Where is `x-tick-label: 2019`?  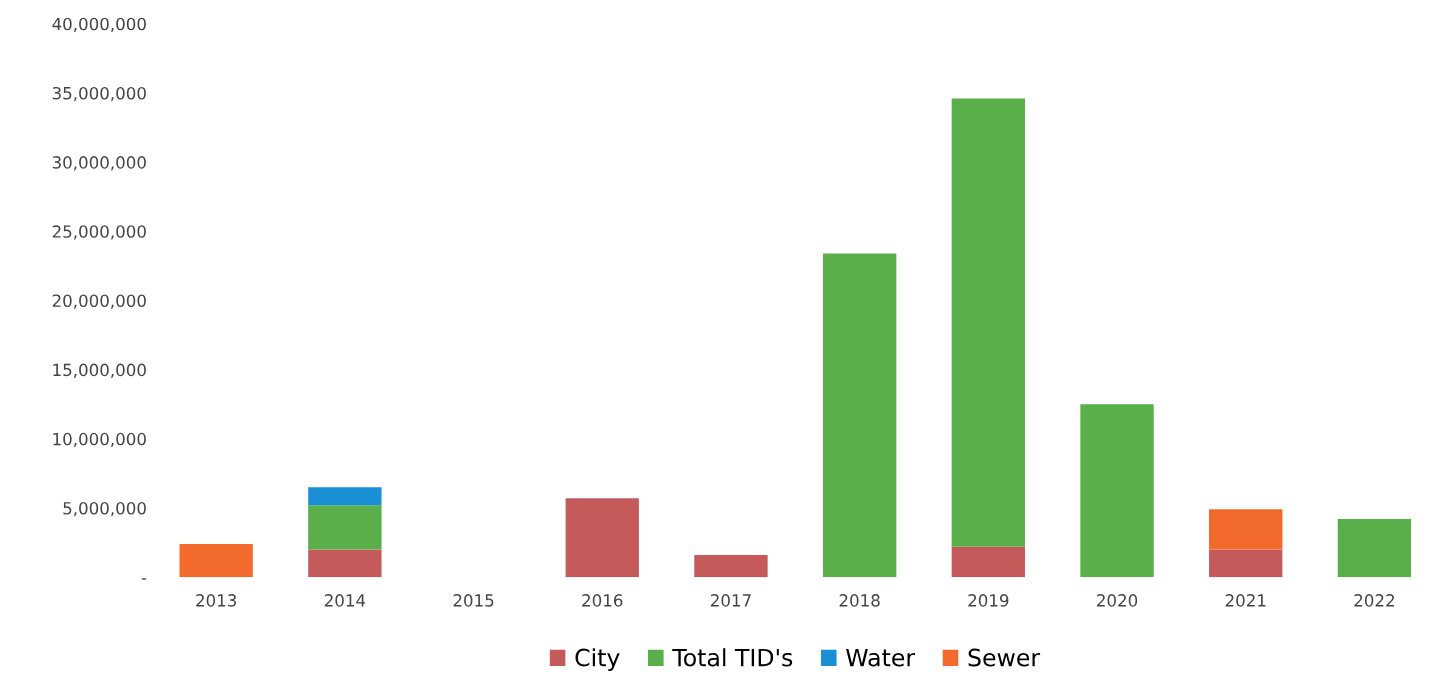 x-tick-label: 2019 is located at coordinates (988, 600).